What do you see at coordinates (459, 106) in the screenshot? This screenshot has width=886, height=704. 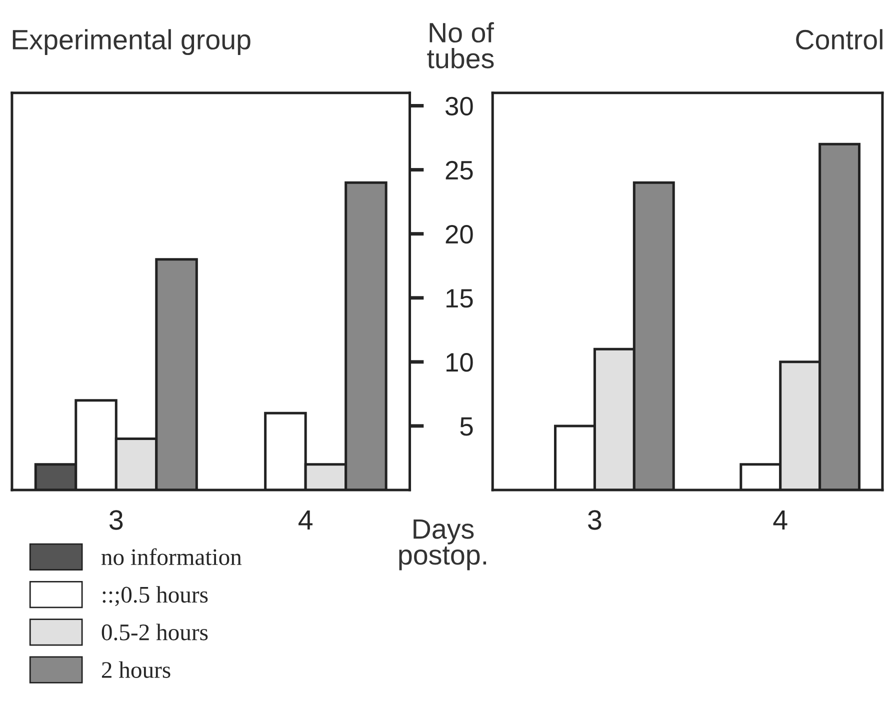 I see `y-tick-label: 30` at bounding box center [459, 106].